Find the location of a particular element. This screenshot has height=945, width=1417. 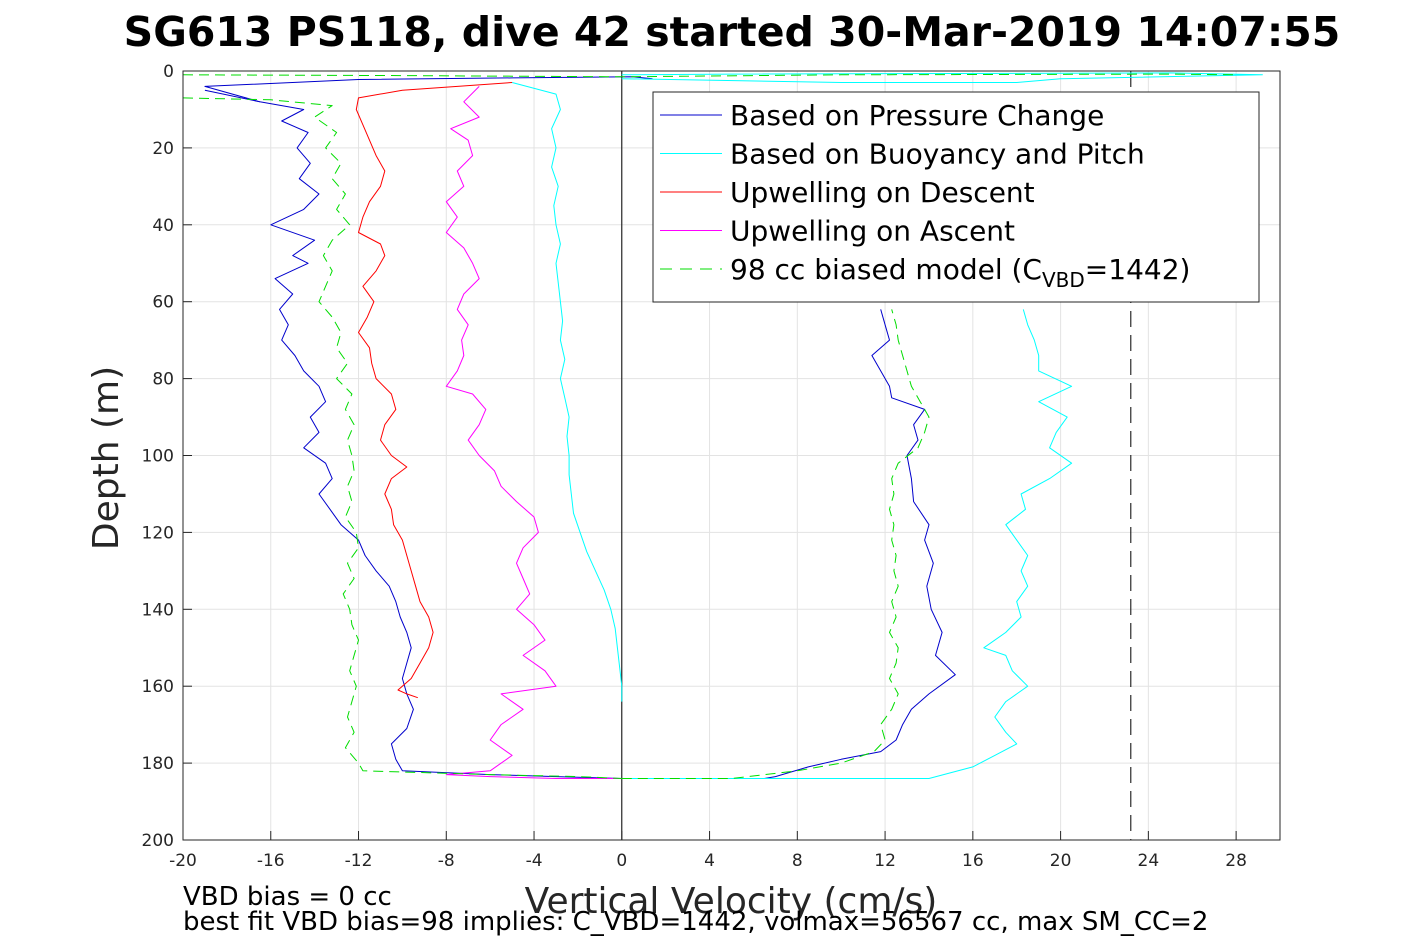

x-tick-label: 24 is located at coordinates (1149, 861).